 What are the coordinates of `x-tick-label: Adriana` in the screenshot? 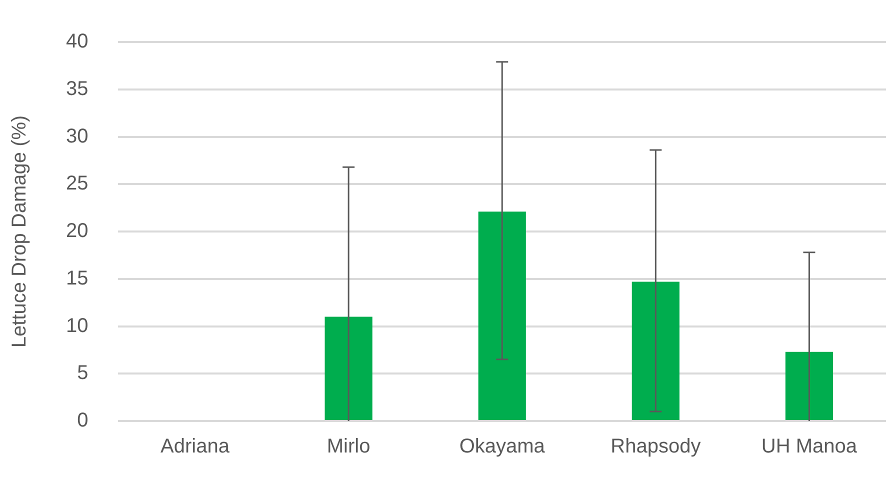 It's located at (195, 447).